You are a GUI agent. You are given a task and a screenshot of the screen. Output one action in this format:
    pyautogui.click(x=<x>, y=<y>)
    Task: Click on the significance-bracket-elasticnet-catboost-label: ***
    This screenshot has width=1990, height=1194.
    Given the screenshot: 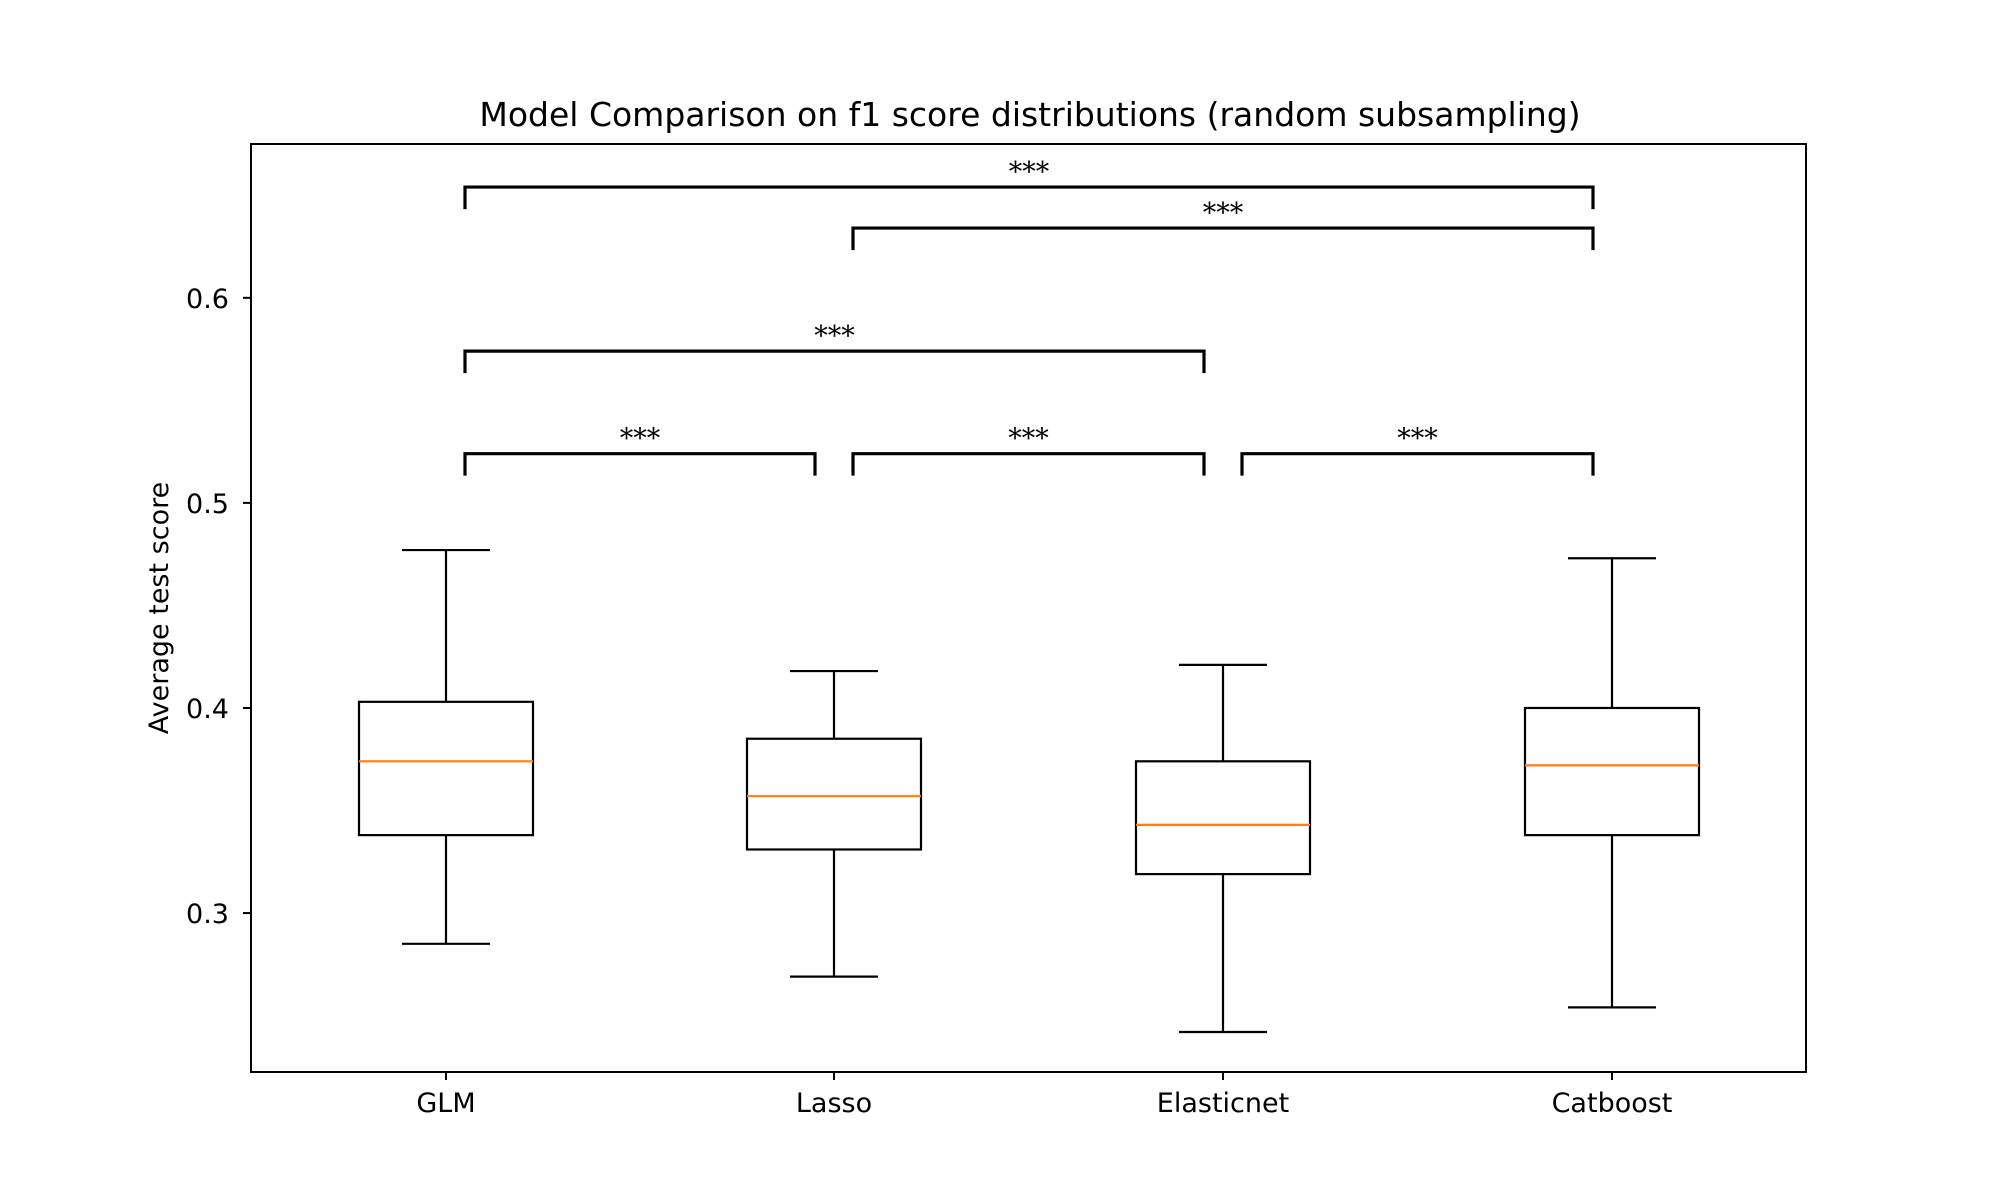 What is the action you would take?
    pyautogui.click(x=1417, y=439)
    